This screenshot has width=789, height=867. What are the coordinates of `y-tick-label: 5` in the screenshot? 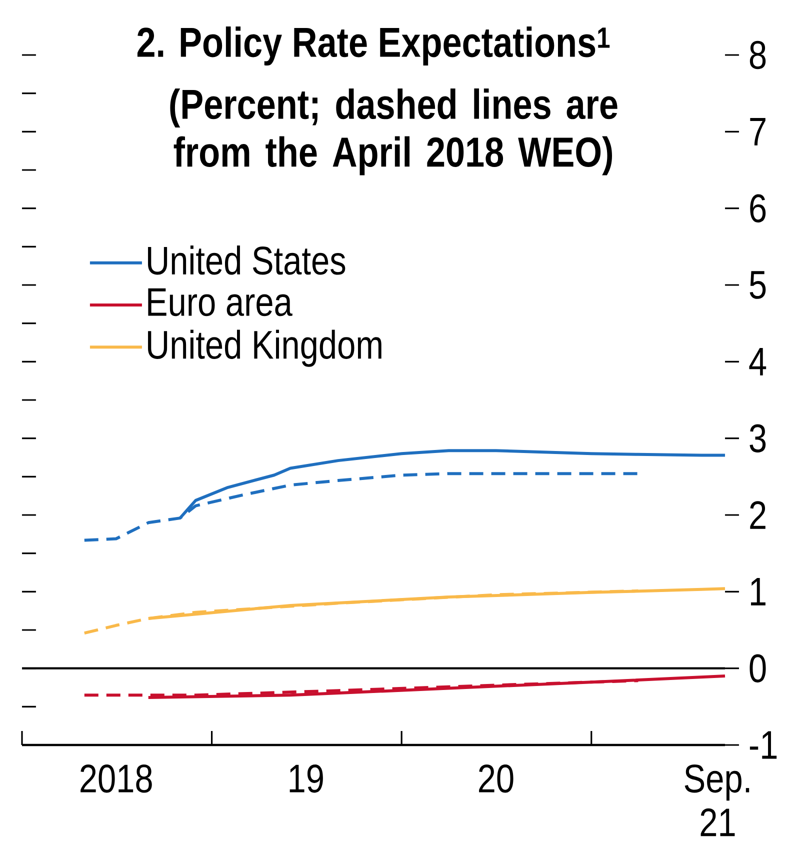 It's located at (758, 285).